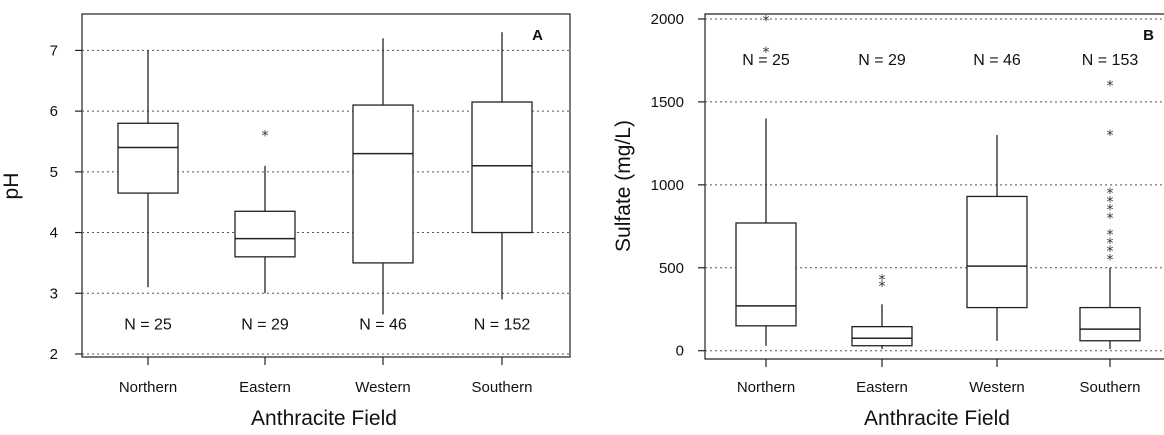 The height and width of the screenshot is (435, 1164). Describe the element at coordinates (667, 185) in the screenshot. I see `y-tick-label: 1000` at that location.